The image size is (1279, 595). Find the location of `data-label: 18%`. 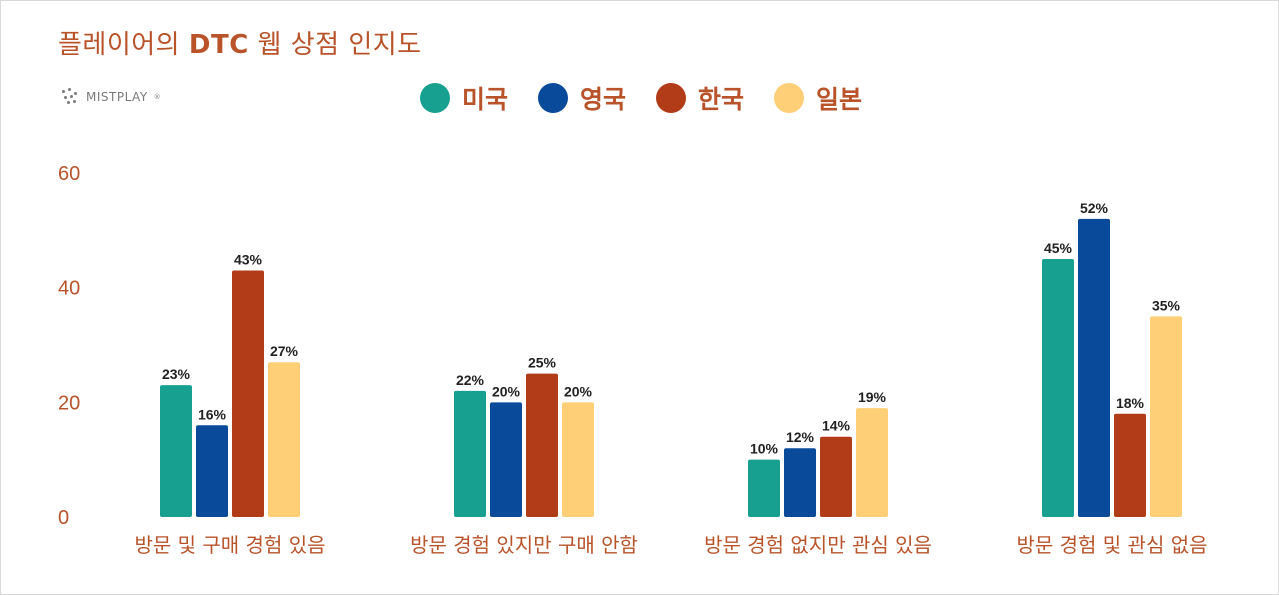

data-label: 18% is located at coordinates (1130, 403).